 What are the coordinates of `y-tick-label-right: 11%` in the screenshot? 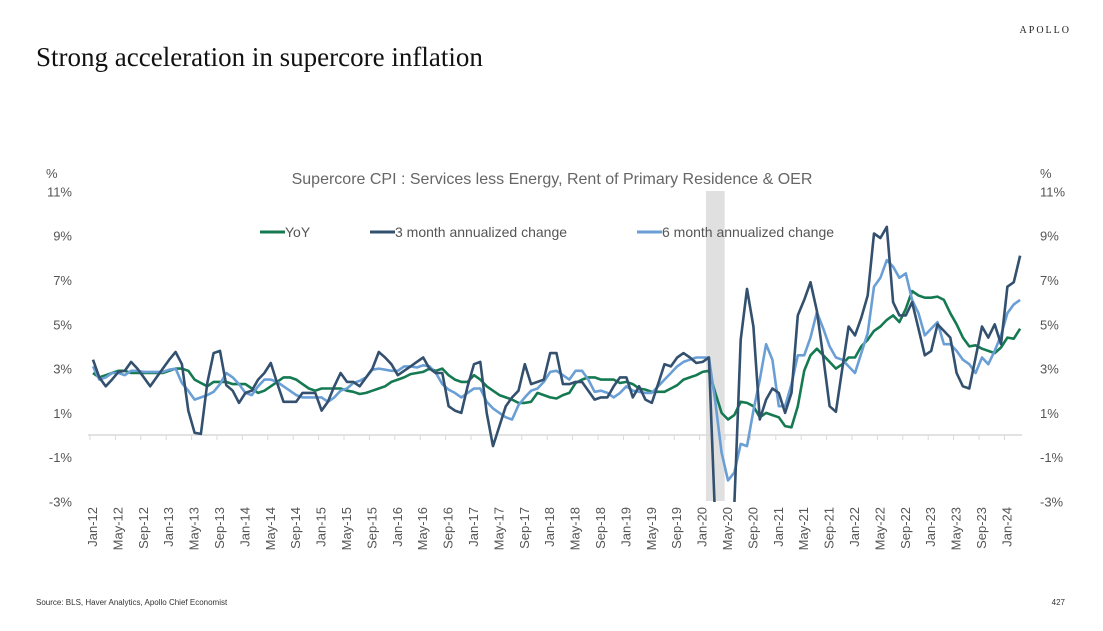 It's located at (1052, 191).